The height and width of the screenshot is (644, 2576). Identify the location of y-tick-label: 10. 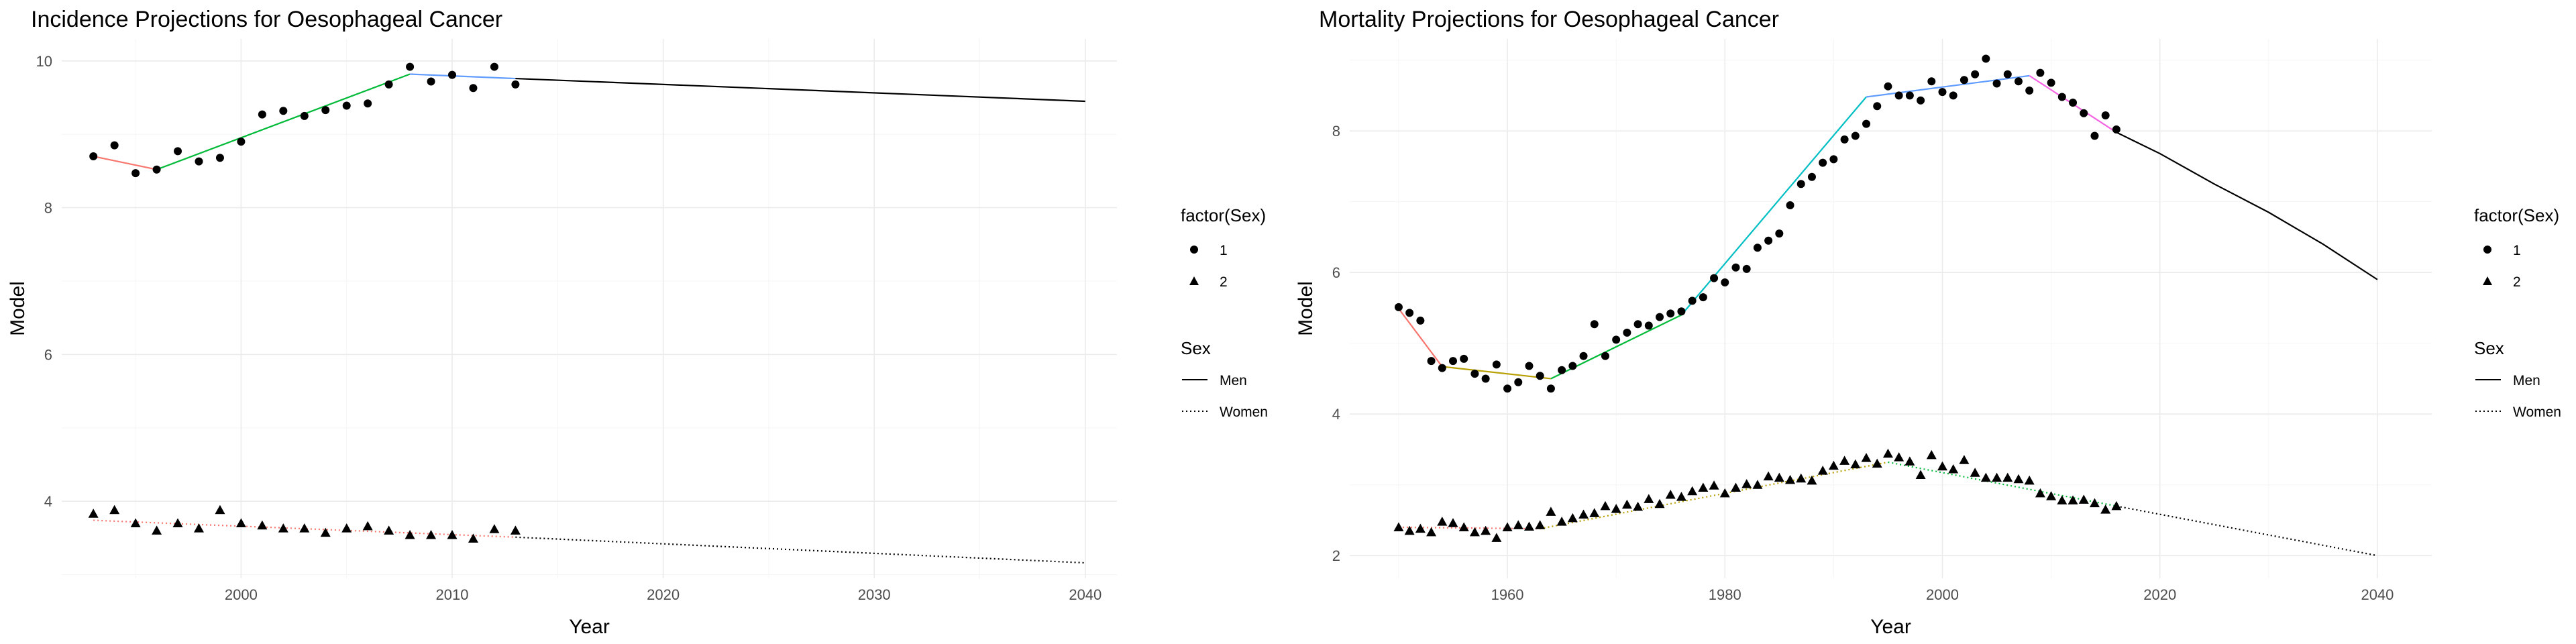
(44, 61).